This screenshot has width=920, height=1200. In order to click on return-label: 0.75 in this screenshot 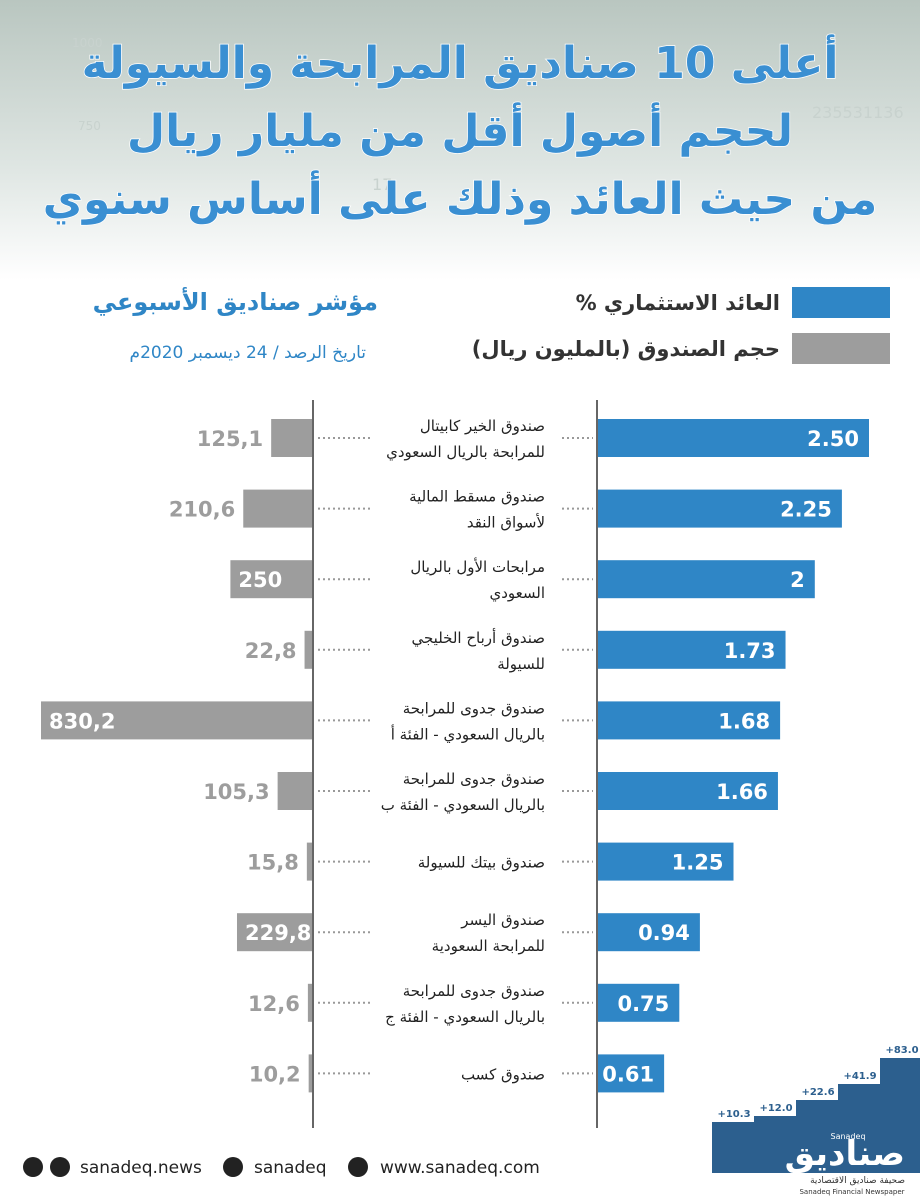, I will do `click(643, 1004)`.